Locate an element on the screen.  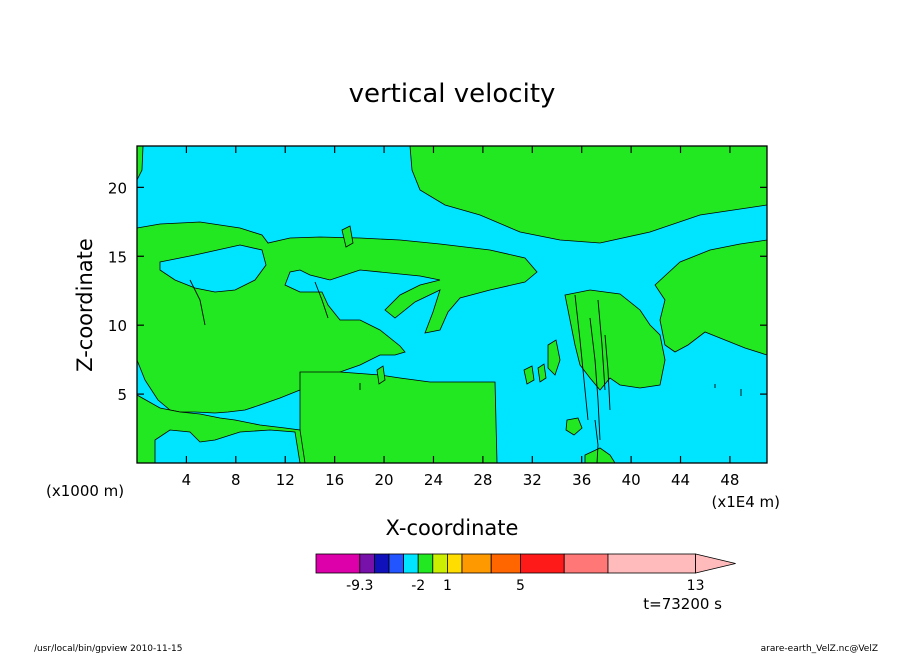
y-tick-label: 20 is located at coordinates (117, 188).